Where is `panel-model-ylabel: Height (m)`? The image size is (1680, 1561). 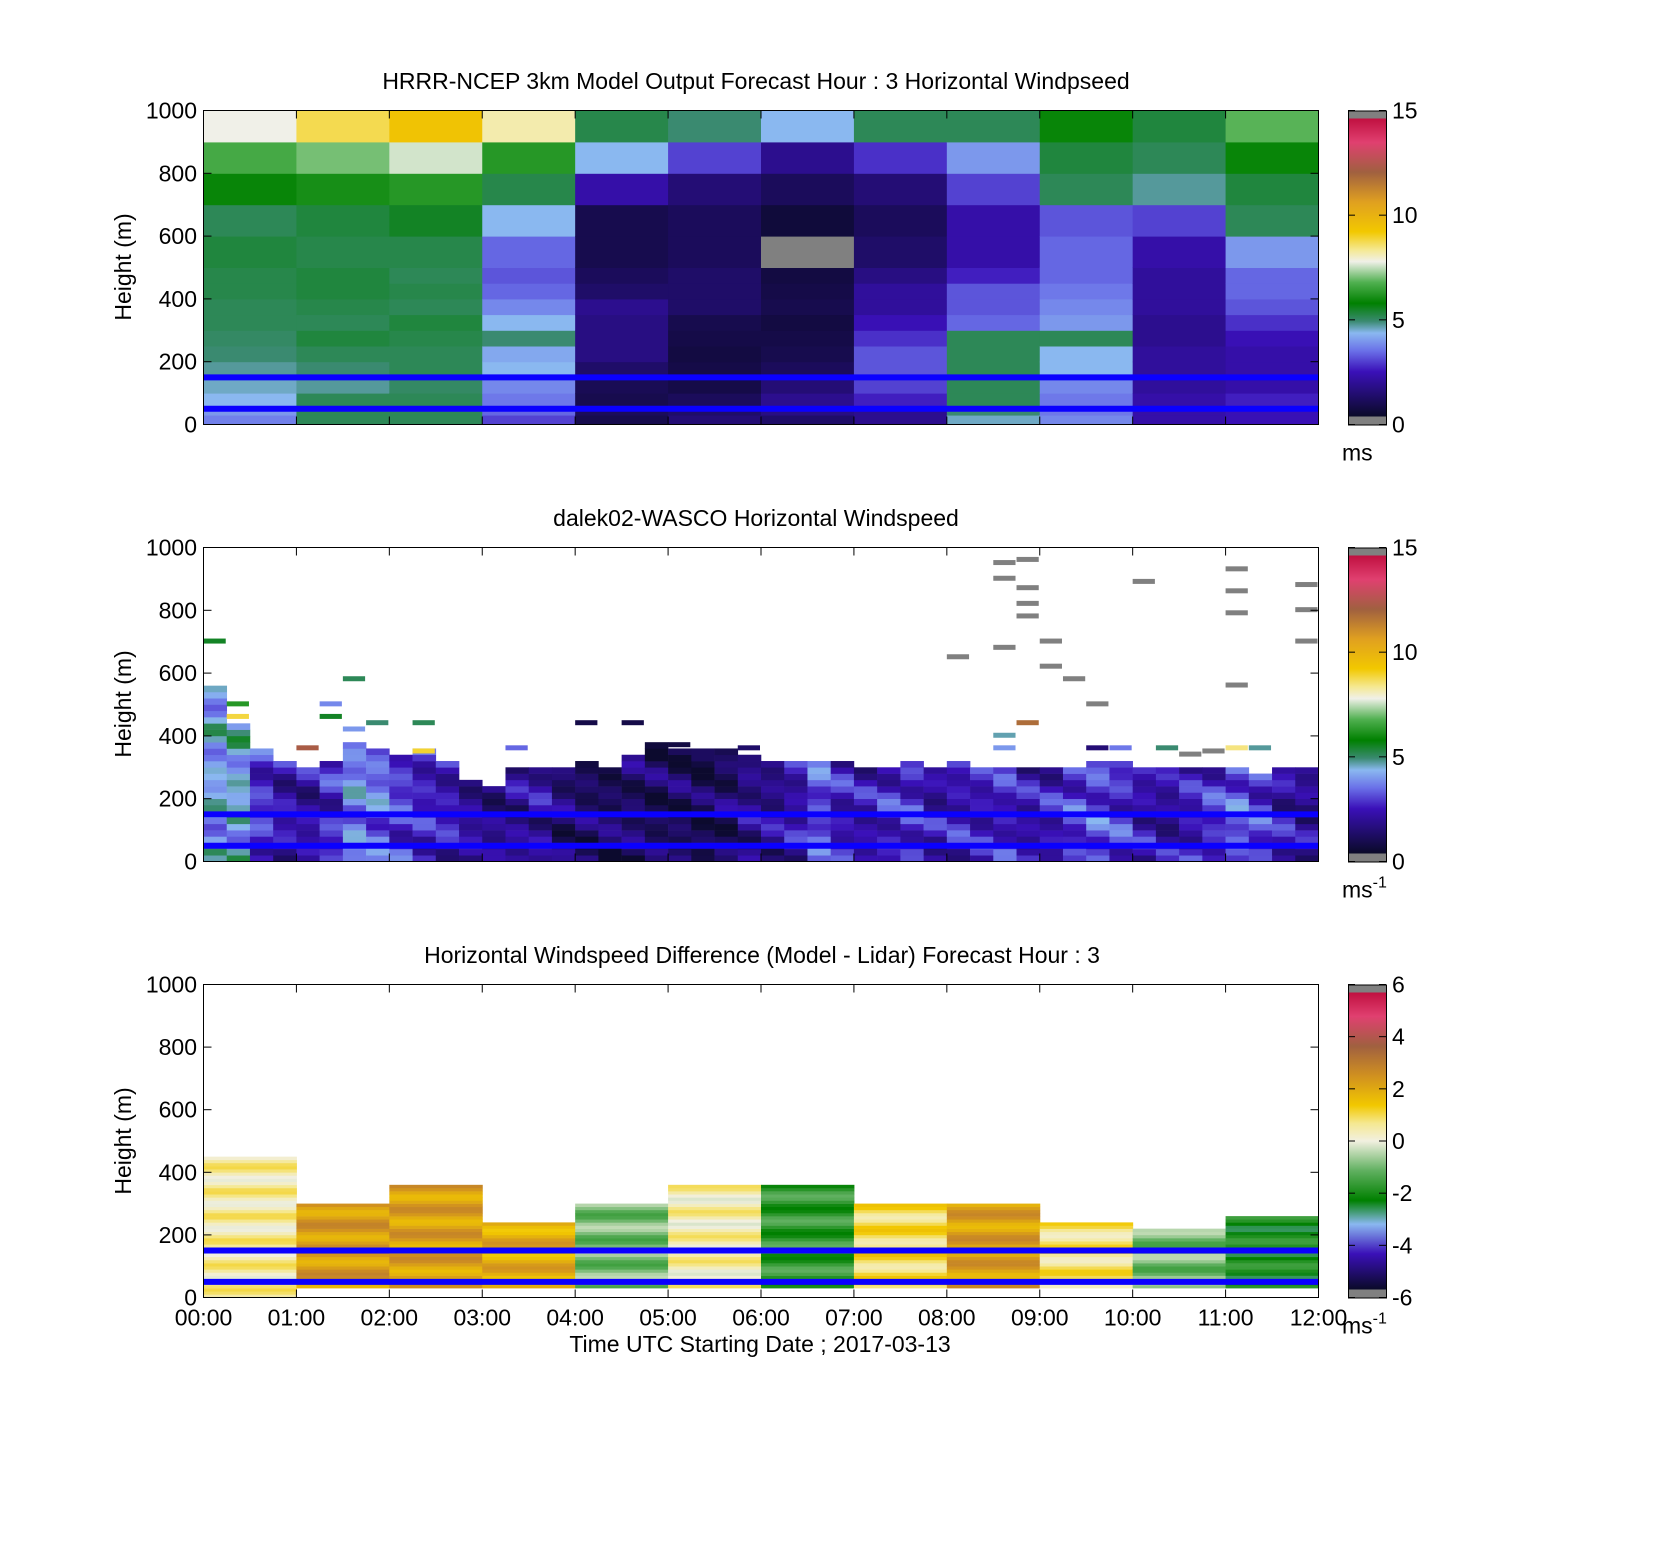
panel-model-ylabel: Height (m) is located at coordinates (123, 266).